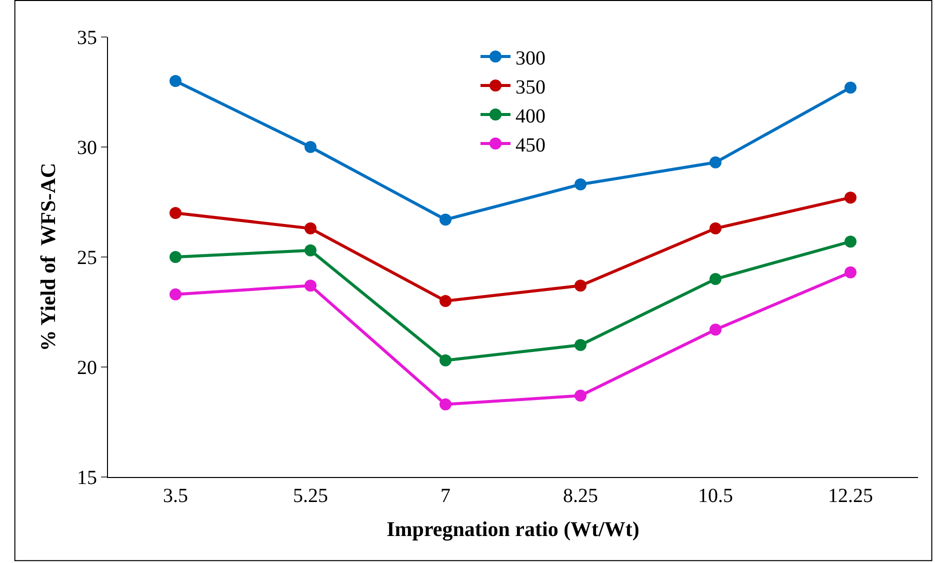 The height and width of the screenshot is (563, 935). What do you see at coordinates (87, 148) in the screenshot?
I see `y-tick-label: 30` at bounding box center [87, 148].